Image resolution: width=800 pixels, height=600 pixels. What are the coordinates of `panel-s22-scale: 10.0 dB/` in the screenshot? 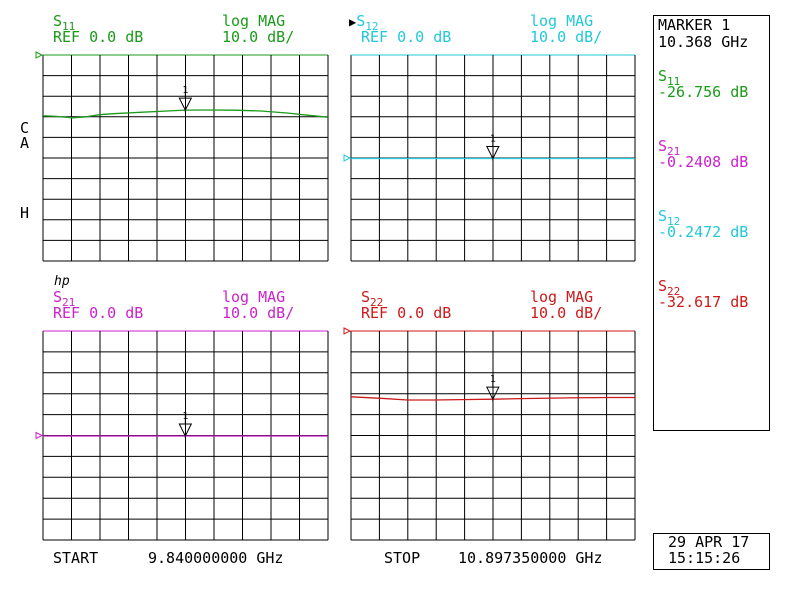 It's located at (566, 313).